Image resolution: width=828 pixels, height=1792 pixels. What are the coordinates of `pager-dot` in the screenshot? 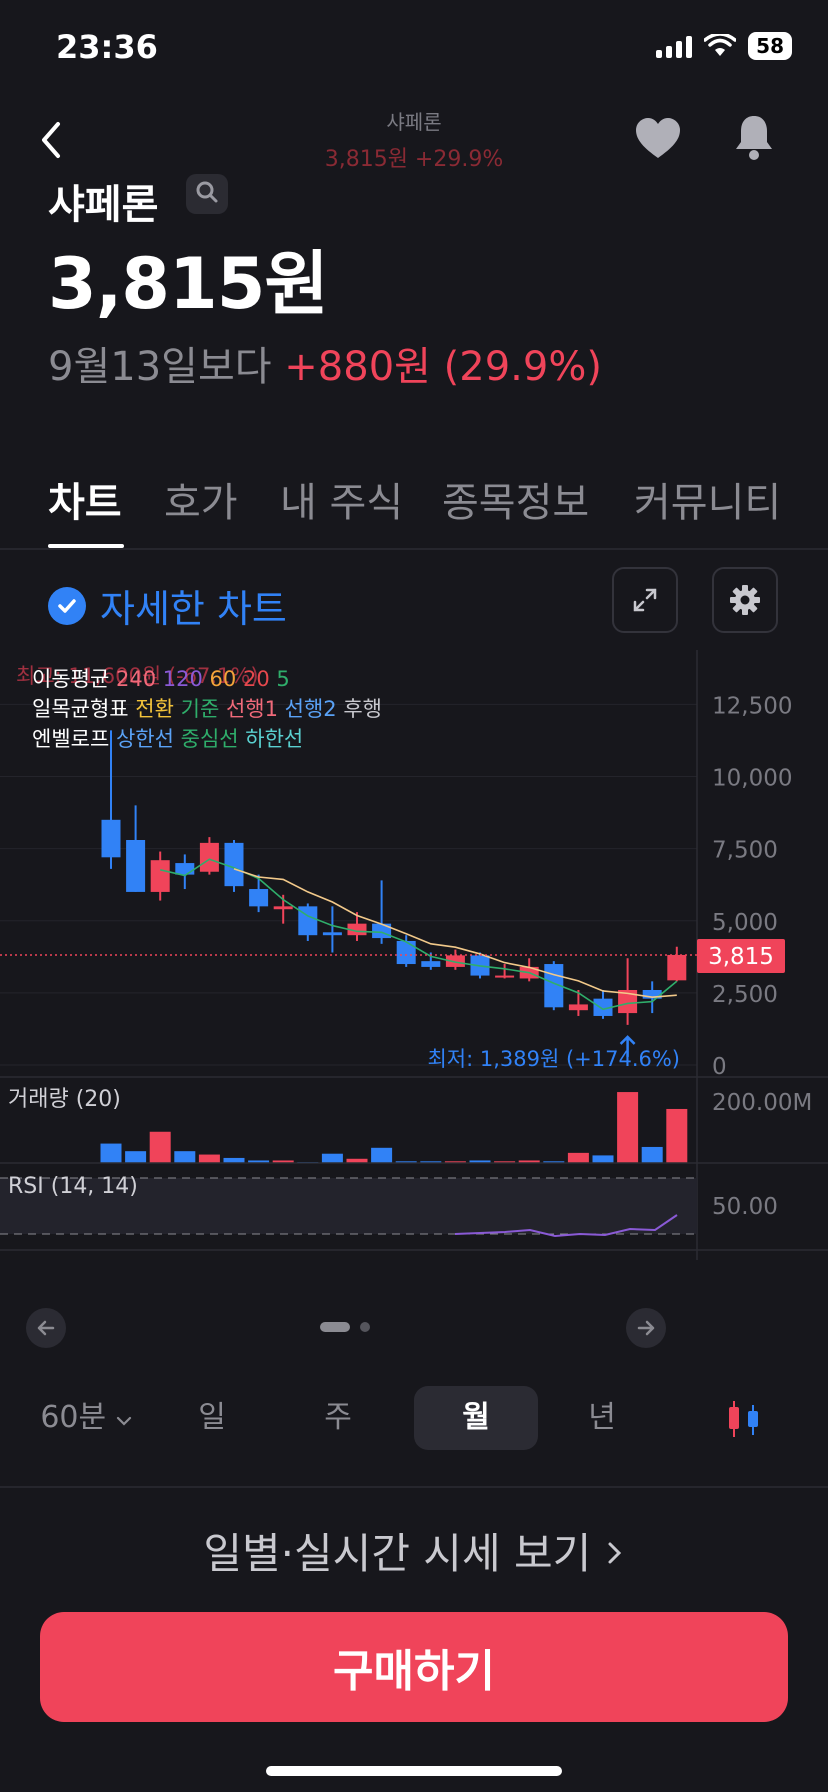 It's located at (365, 1327).